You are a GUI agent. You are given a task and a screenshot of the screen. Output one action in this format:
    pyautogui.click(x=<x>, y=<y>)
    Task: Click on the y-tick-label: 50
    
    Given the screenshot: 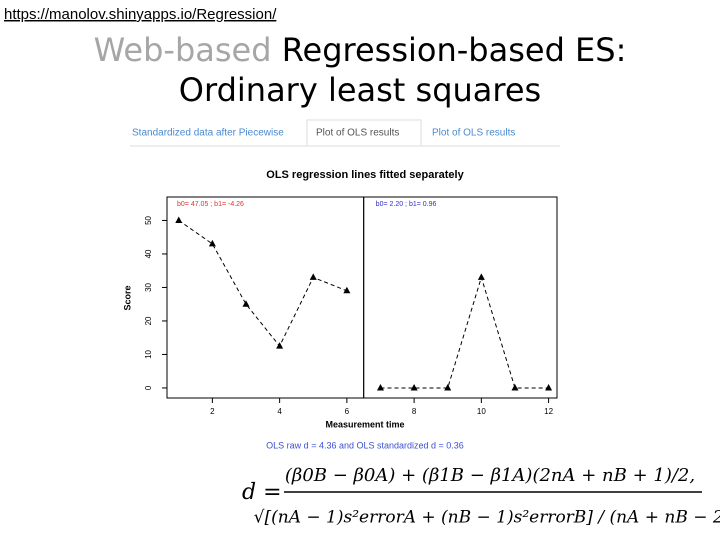 What is the action you would take?
    pyautogui.click(x=148, y=219)
    